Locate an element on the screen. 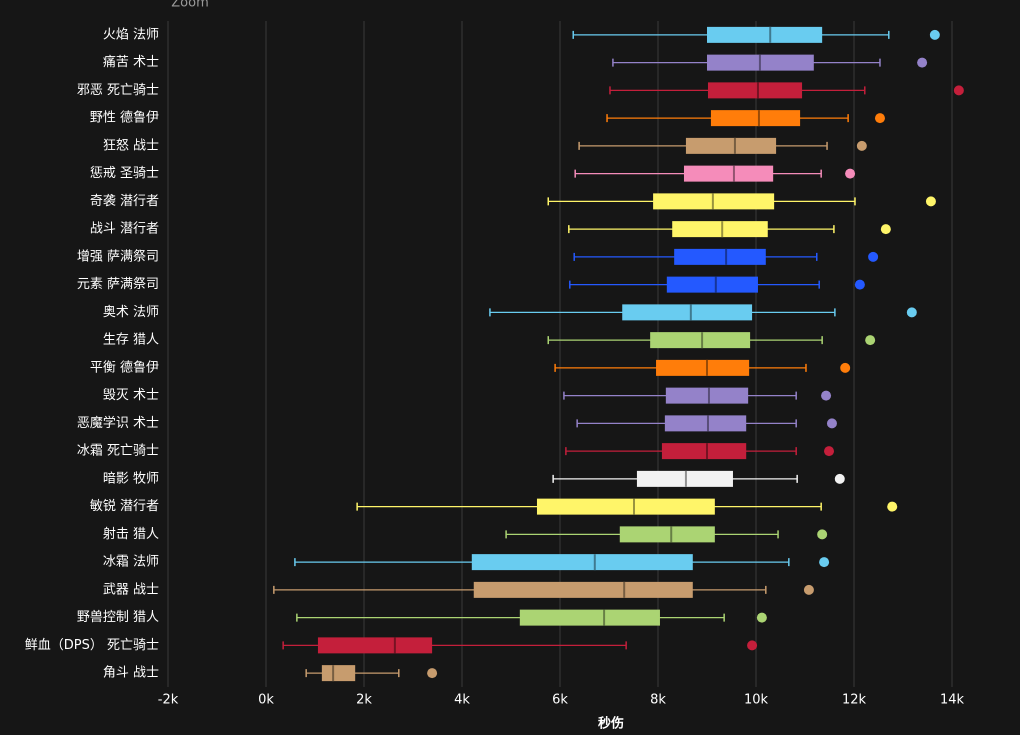 This screenshot has height=735, width=1020. x-tick-label: 10k is located at coordinates (756, 700).